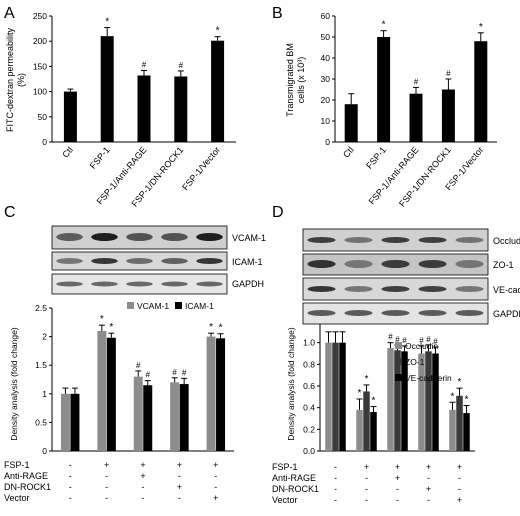 Image resolution: width=520 pixels, height=516 pixels. I want to click on y-tick-label: 1, so click(44, 394).